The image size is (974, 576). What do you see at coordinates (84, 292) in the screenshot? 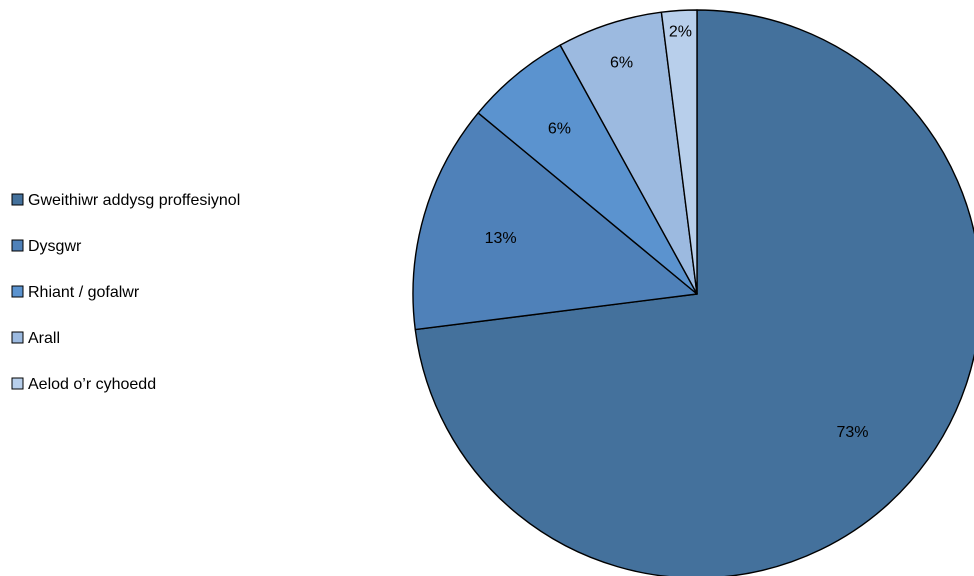
I see `legend-label-3: Rhiant / gofalwr` at bounding box center [84, 292].